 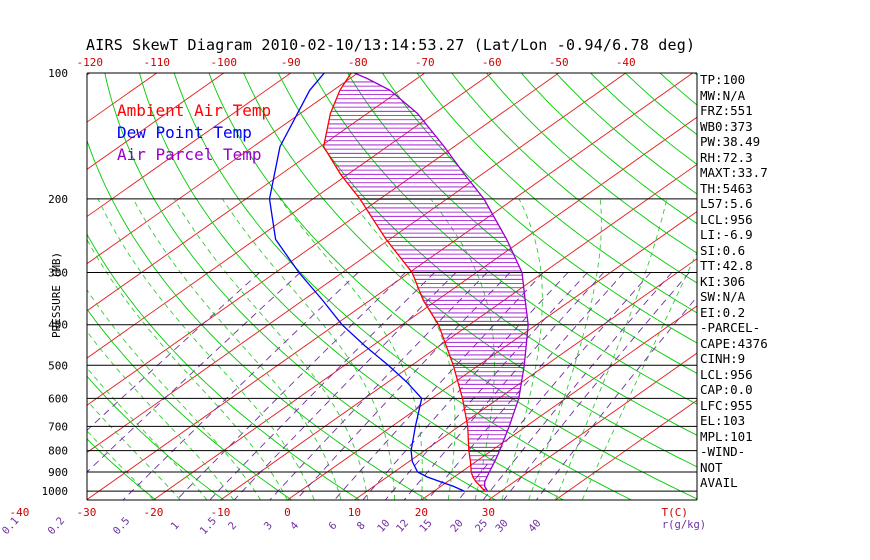 I want to click on index-item: CAPE:4376, so click(x=734, y=343).